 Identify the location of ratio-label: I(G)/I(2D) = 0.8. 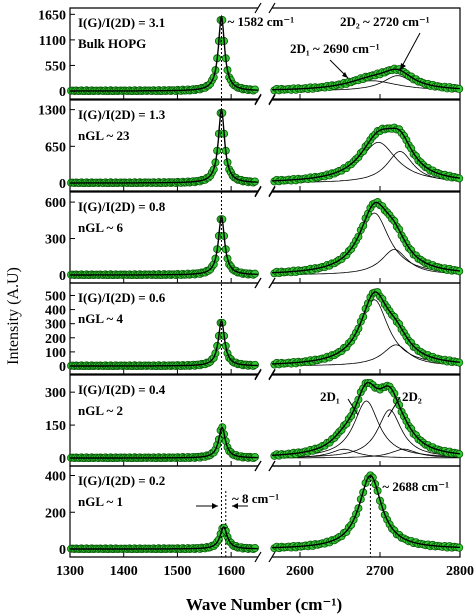
(122, 206).